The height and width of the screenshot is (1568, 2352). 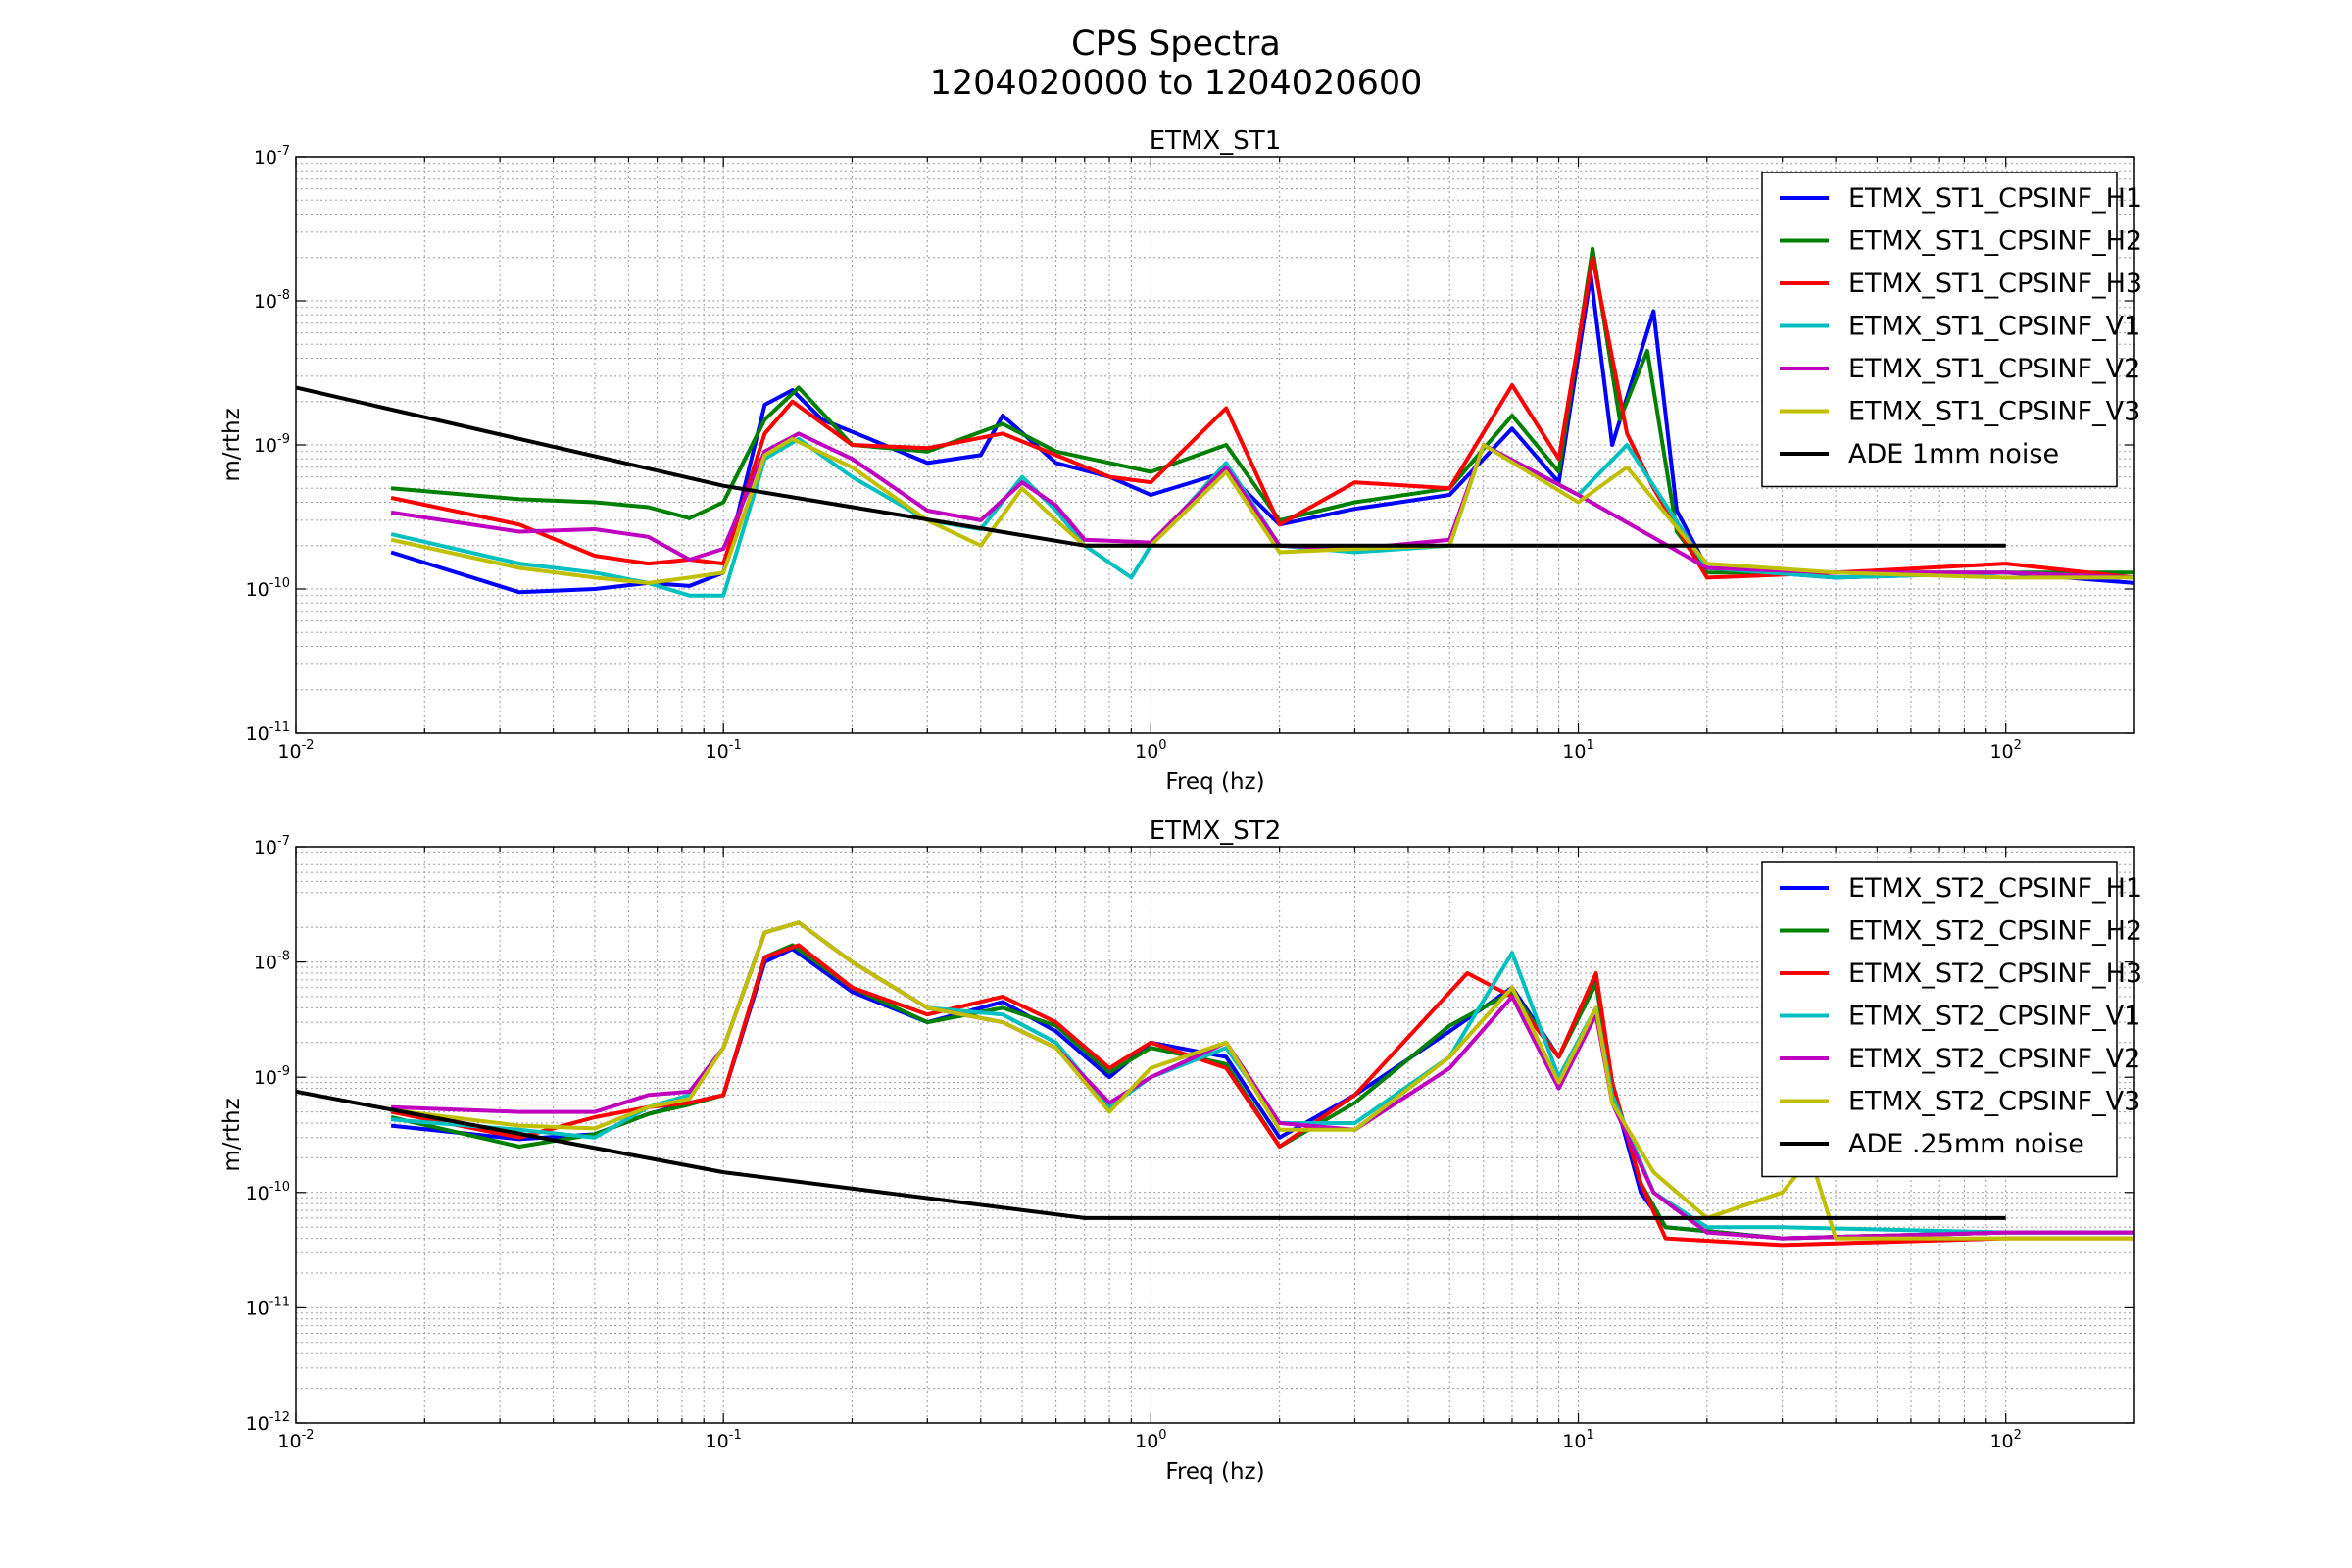 What do you see at coordinates (1215, 831) in the screenshot?
I see `chart-title: ETMX_ST2` at bounding box center [1215, 831].